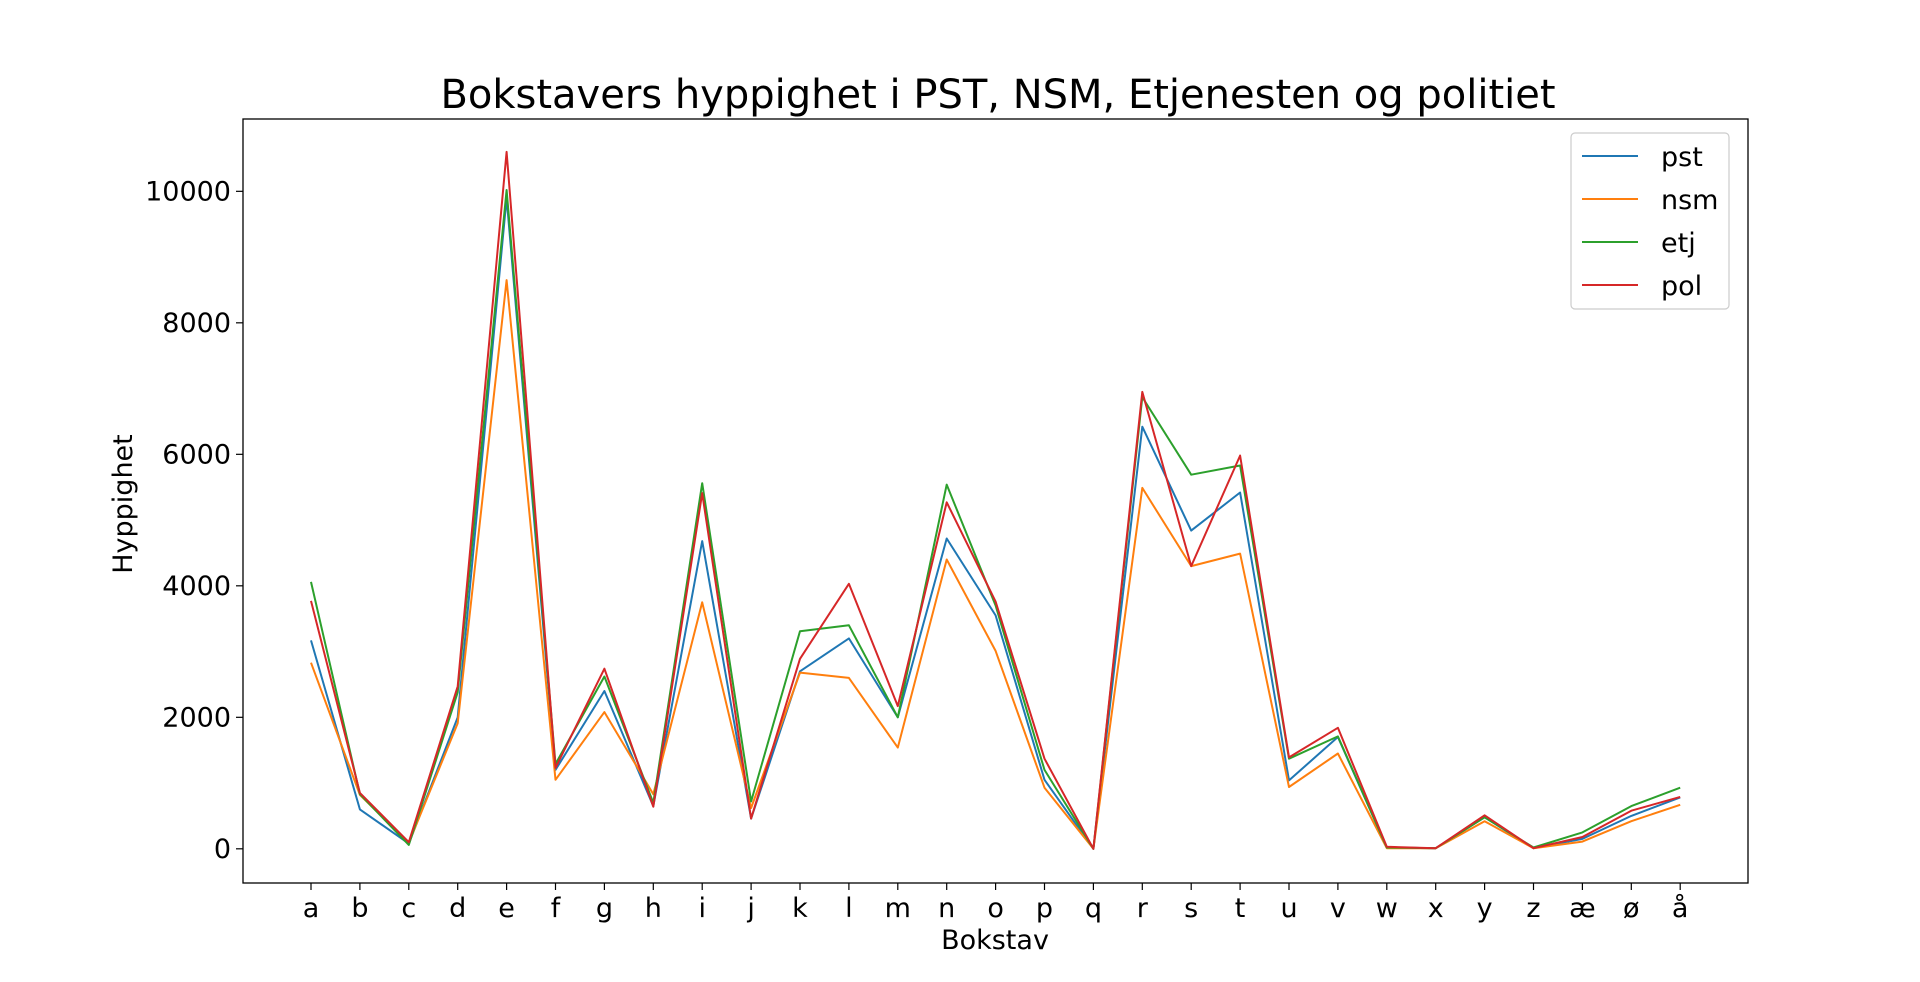  What do you see at coordinates (196, 717) in the screenshot?
I see `y-tick-label: 2000` at bounding box center [196, 717].